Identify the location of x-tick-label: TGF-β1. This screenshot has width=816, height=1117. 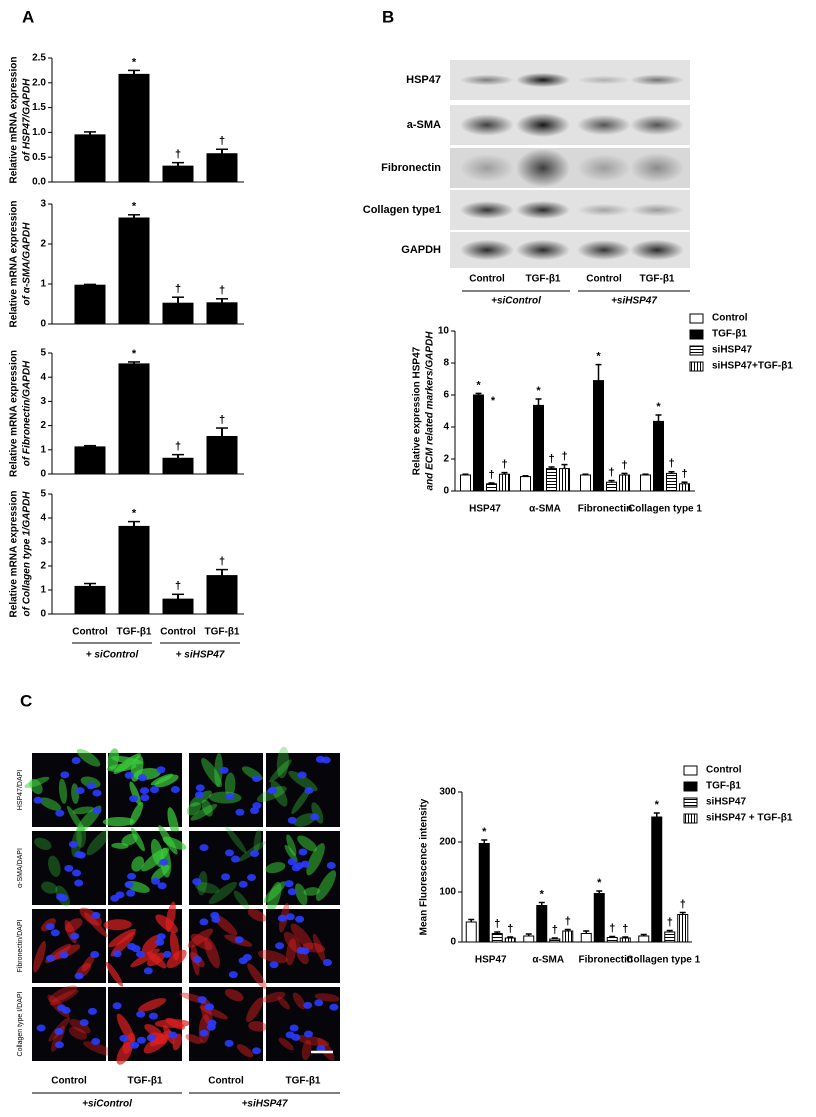
(134, 632).